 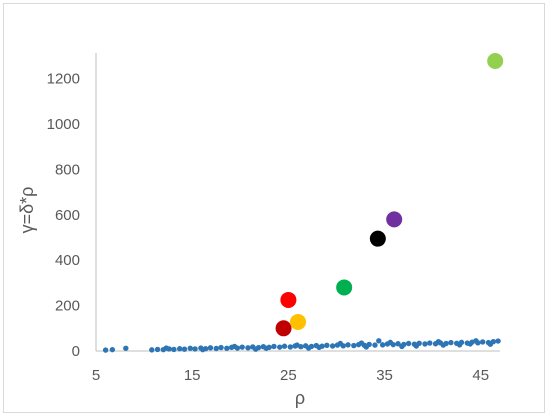 I want to click on x-tick-label: 35, so click(x=384, y=375).